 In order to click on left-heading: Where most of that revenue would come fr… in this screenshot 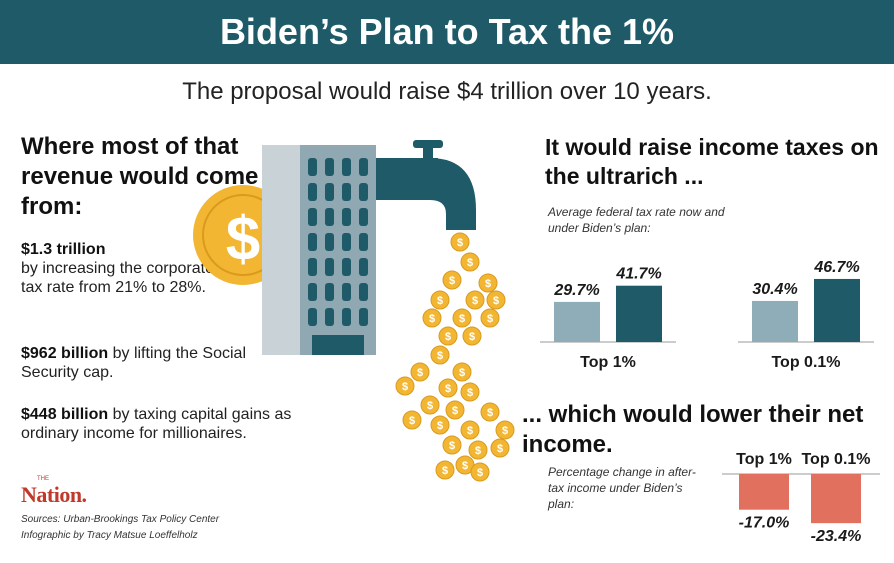, I will do `click(140, 176)`.